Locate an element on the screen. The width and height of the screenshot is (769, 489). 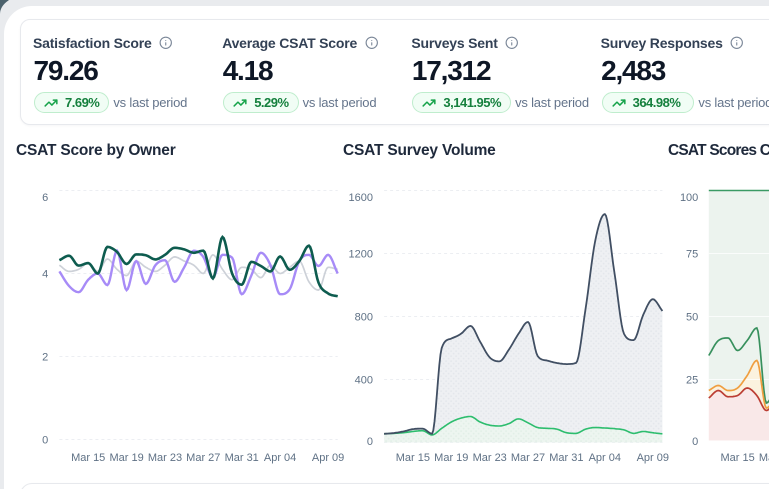
svg-text: 75 is located at coordinates (692, 254).